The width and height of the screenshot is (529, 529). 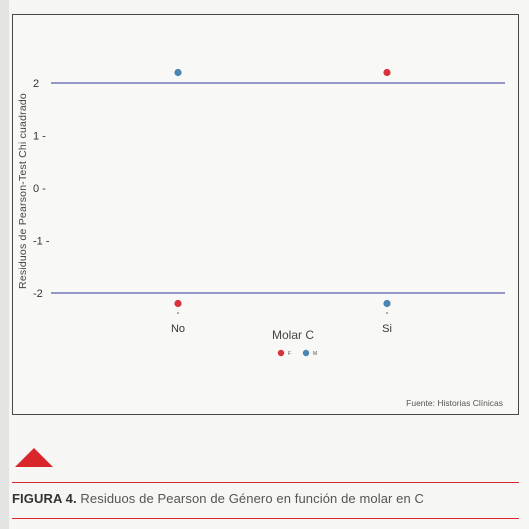 I want to click on y-axis-ticks: 2 1 - 0 - -1 - -2, so click(x=41, y=189).